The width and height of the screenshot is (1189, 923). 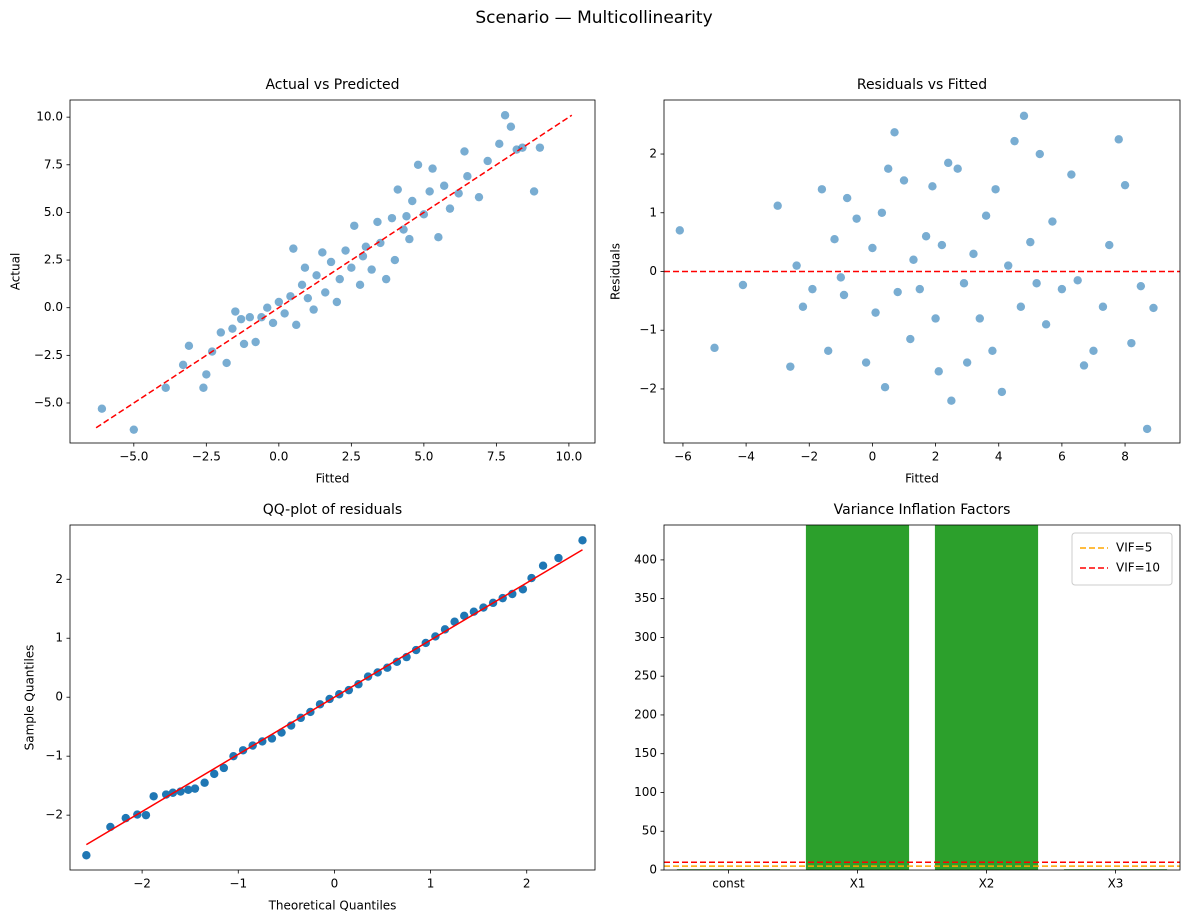 What do you see at coordinates (133, 457) in the screenshot?
I see `x-tick-label: −5.0` at bounding box center [133, 457].